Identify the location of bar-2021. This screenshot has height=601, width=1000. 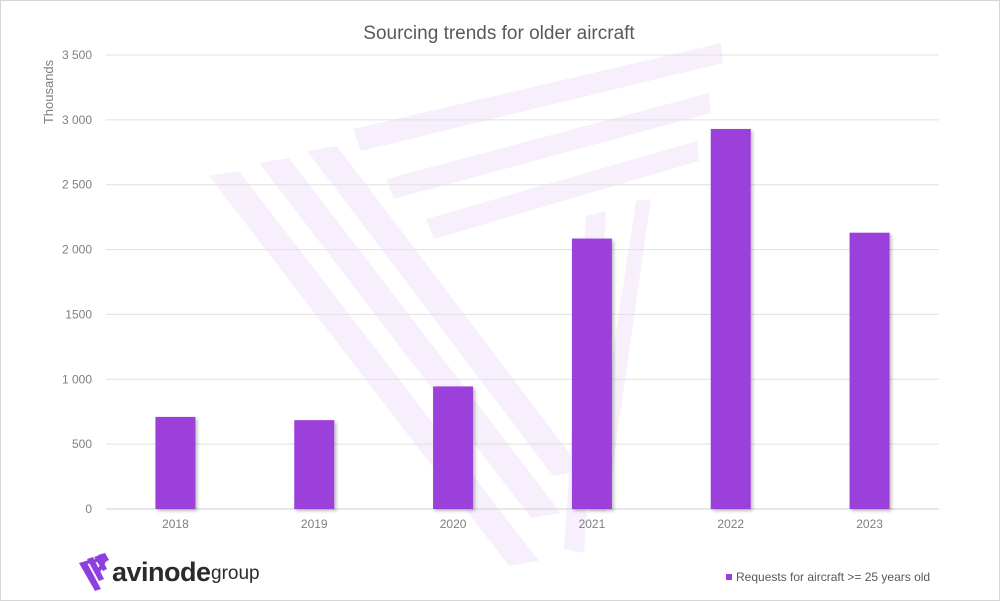
(591, 373).